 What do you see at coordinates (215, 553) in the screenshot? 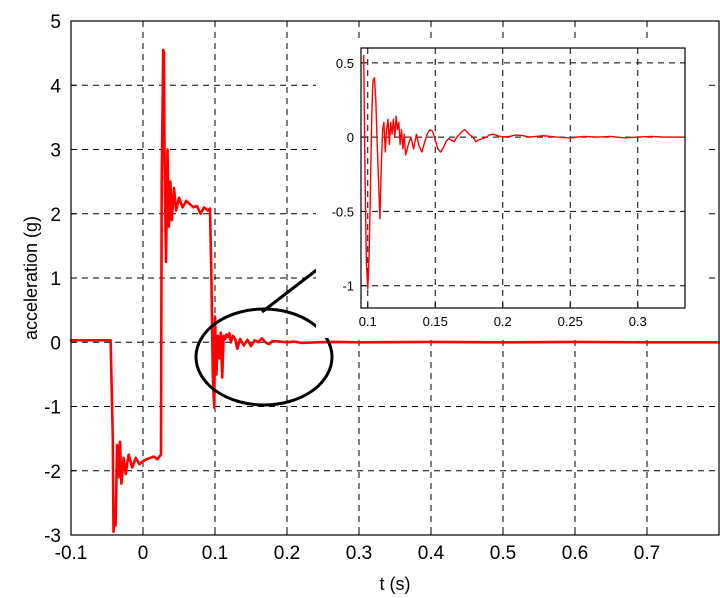
I see `main-x-tick-label: 0.1` at bounding box center [215, 553].